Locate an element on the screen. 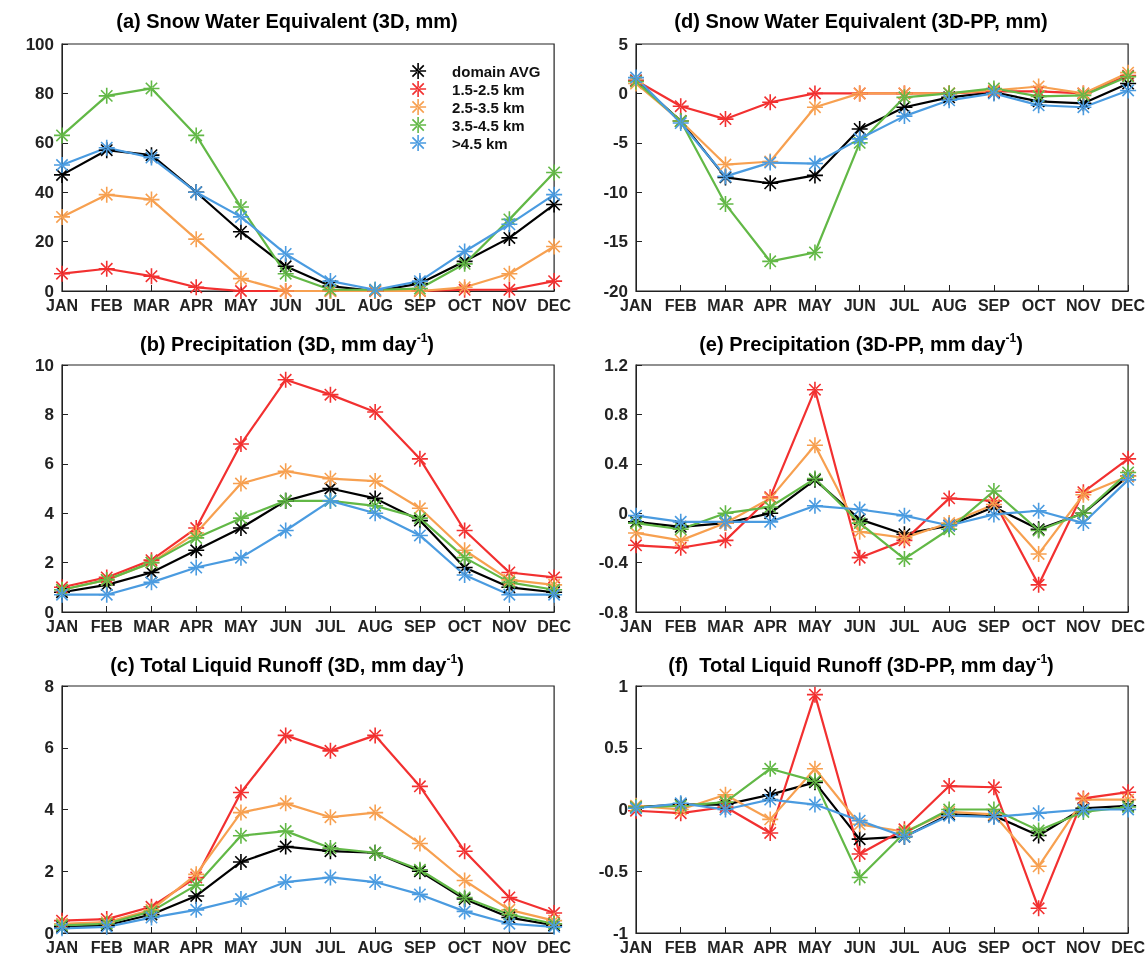 This screenshot has height=963, width=1148. y-tick-label: 0.5 is located at coordinates (616, 748).